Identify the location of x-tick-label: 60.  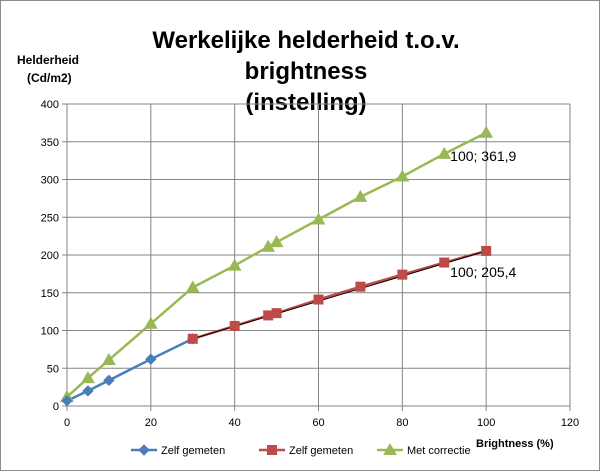
(318, 423).